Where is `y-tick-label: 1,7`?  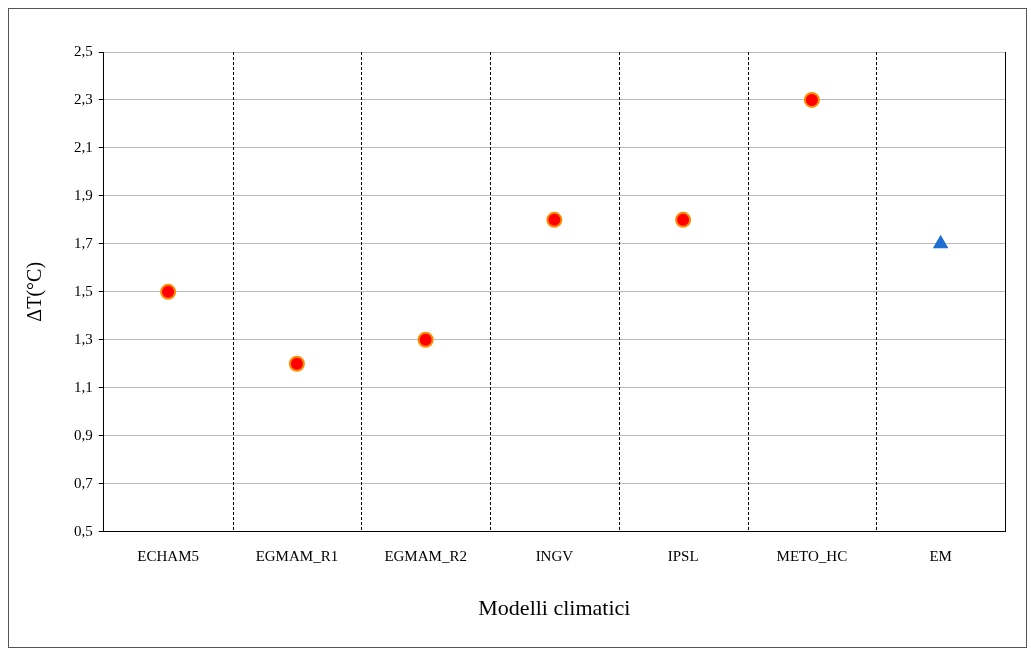 y-tick-label: 1,7 is located at coordinates (84, 242).